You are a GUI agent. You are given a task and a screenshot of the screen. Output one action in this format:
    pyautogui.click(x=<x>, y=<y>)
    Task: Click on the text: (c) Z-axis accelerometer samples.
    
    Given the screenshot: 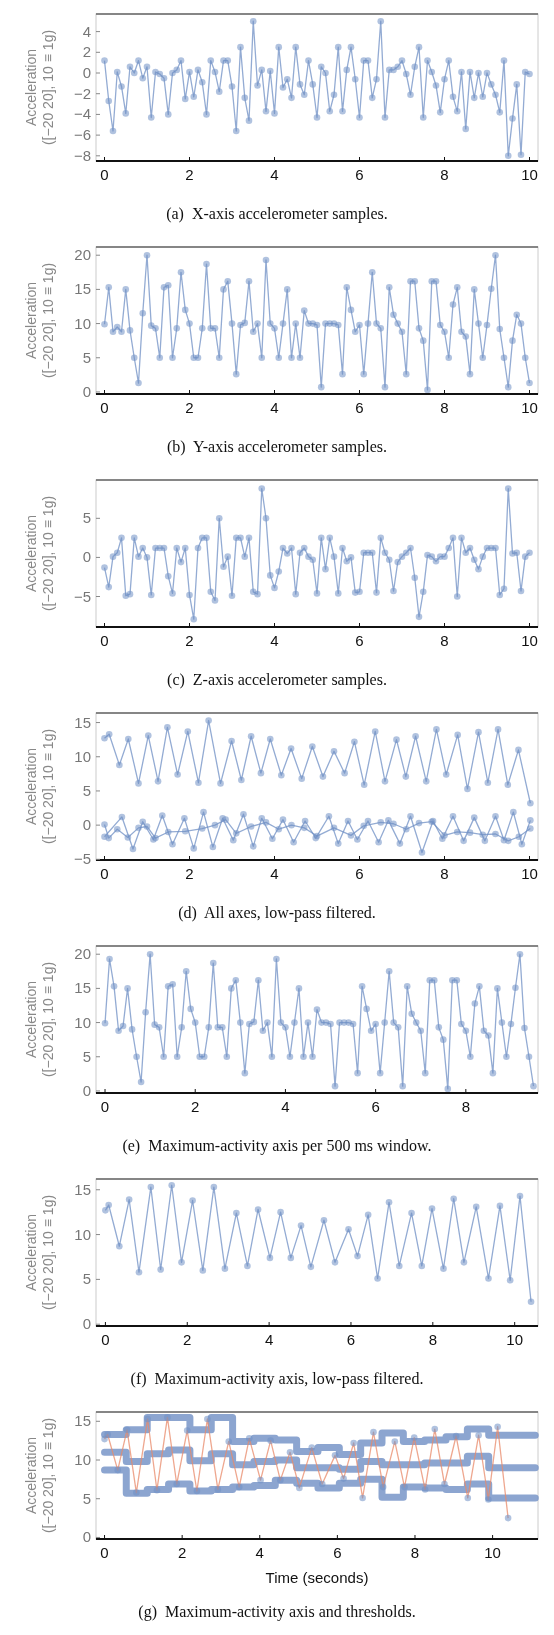 What is the action you would take?
    pyautogui.click(x=277, y=680)
    